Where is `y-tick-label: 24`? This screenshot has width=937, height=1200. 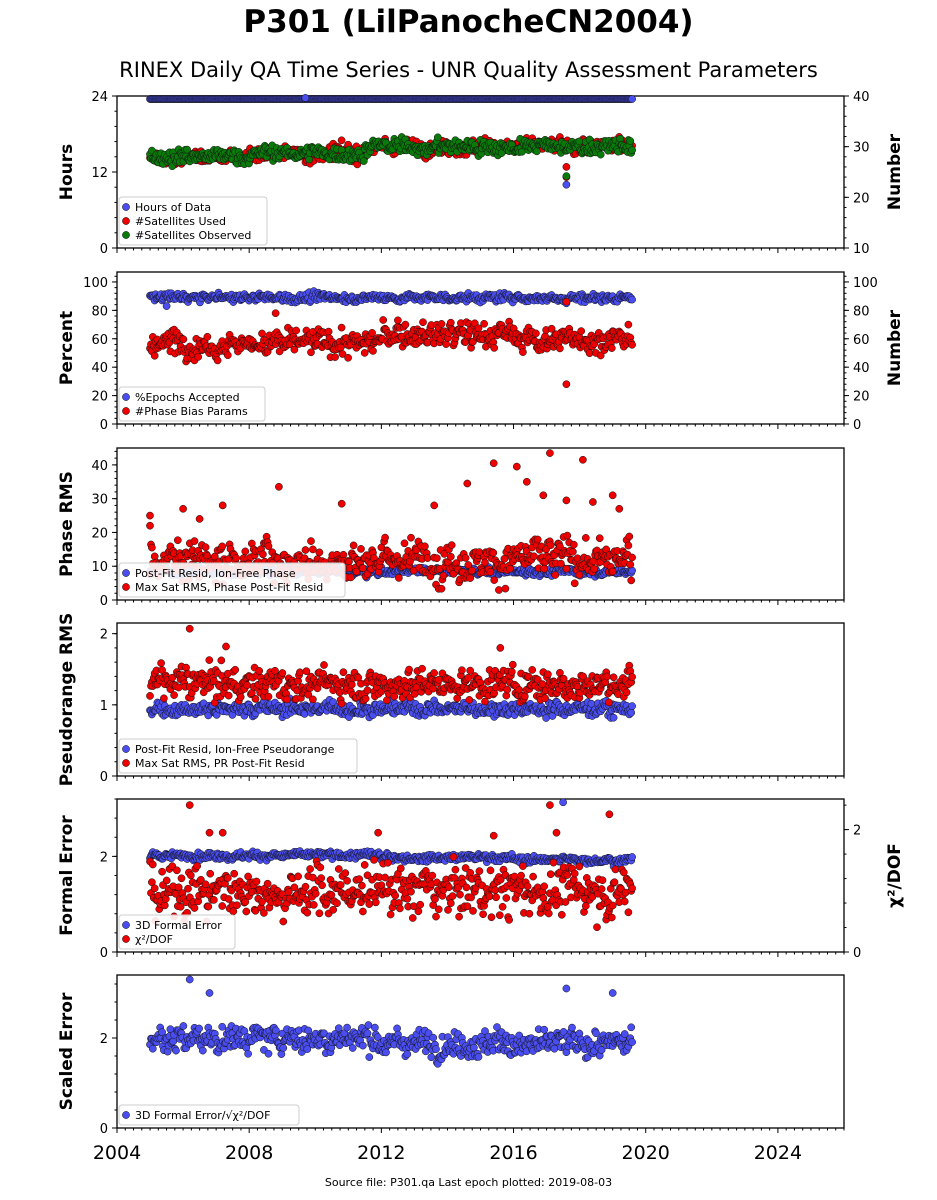
y-tick-label: 24 is located at coordinates (99, 97).